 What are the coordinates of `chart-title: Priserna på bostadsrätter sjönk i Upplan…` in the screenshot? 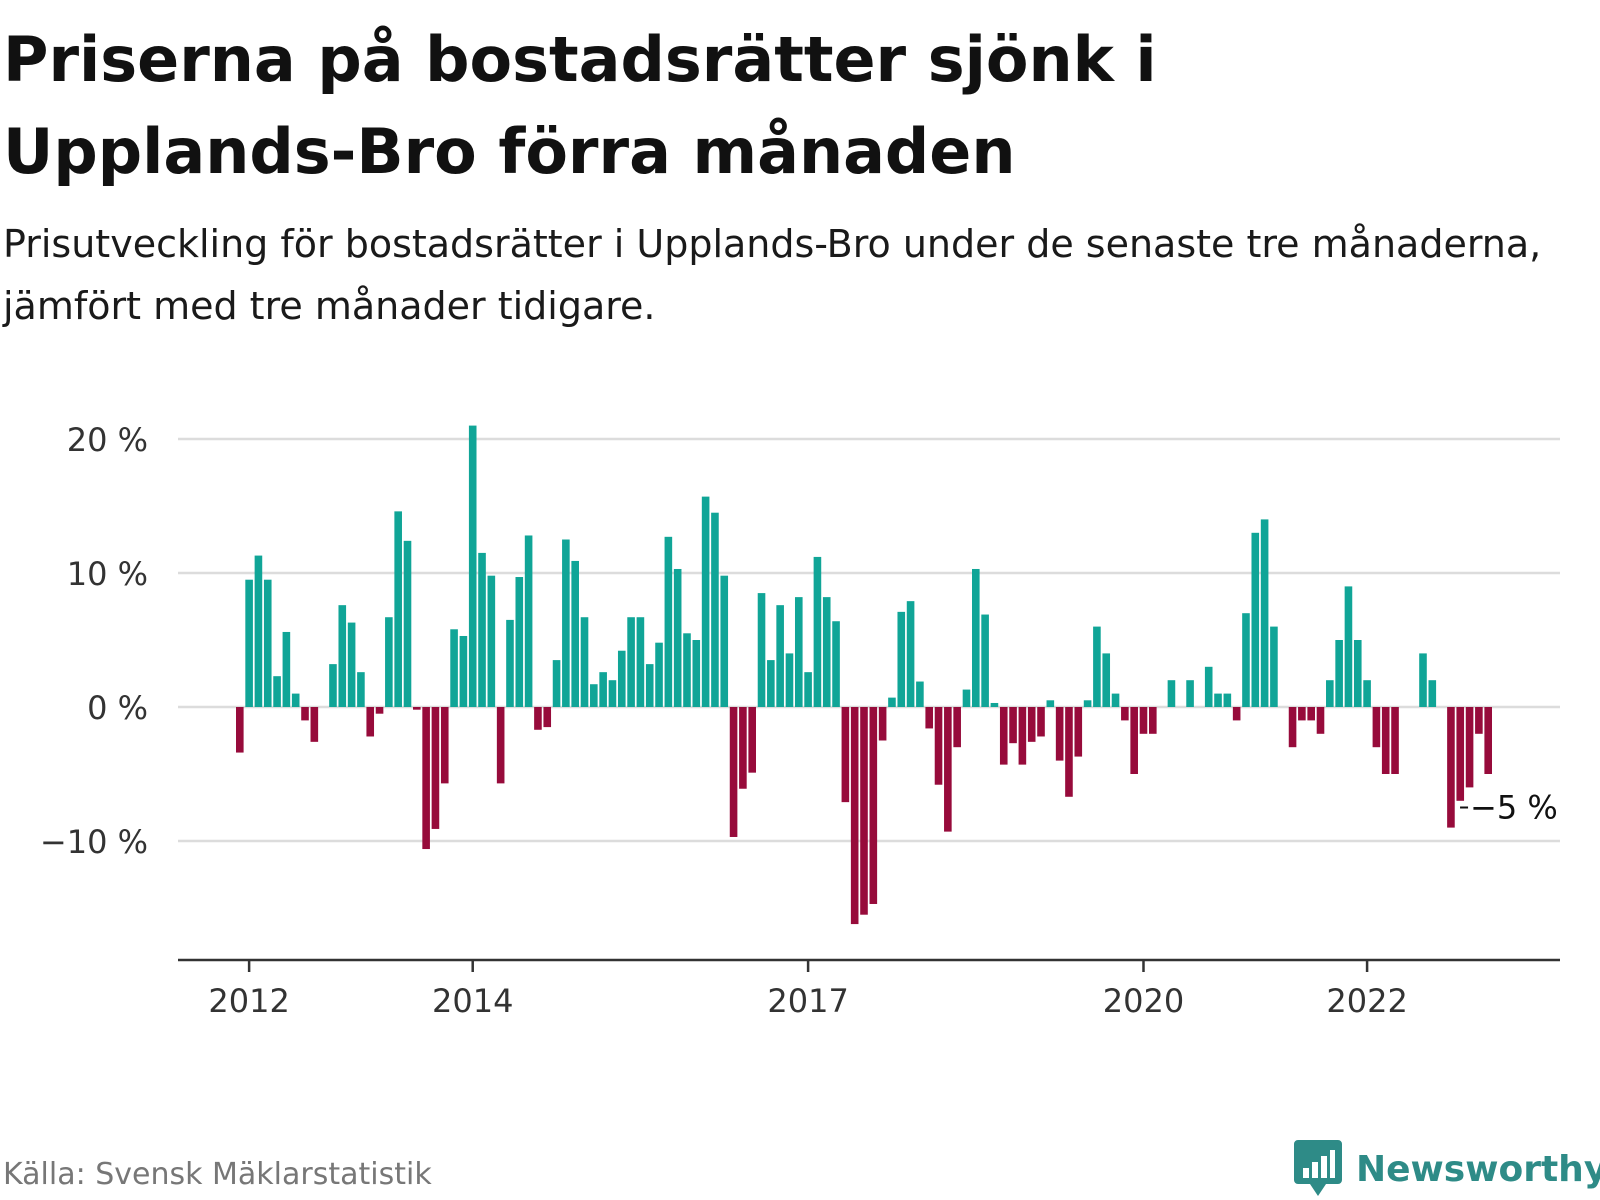 It's located at (580, 105).